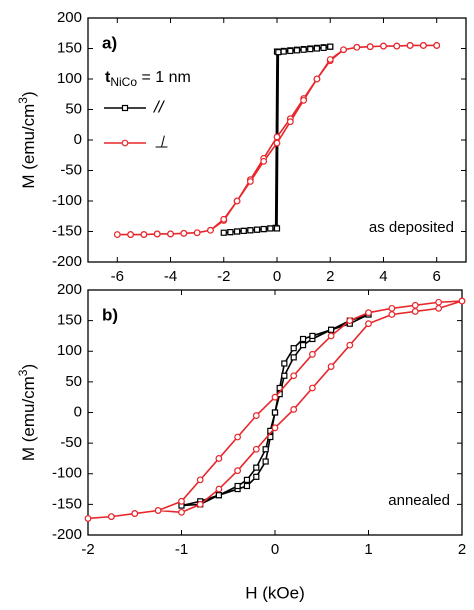  What do you see at coordinates (109, 42) in the screenshot?
I see `panel-label: a)` at bounding box center [109, 42].